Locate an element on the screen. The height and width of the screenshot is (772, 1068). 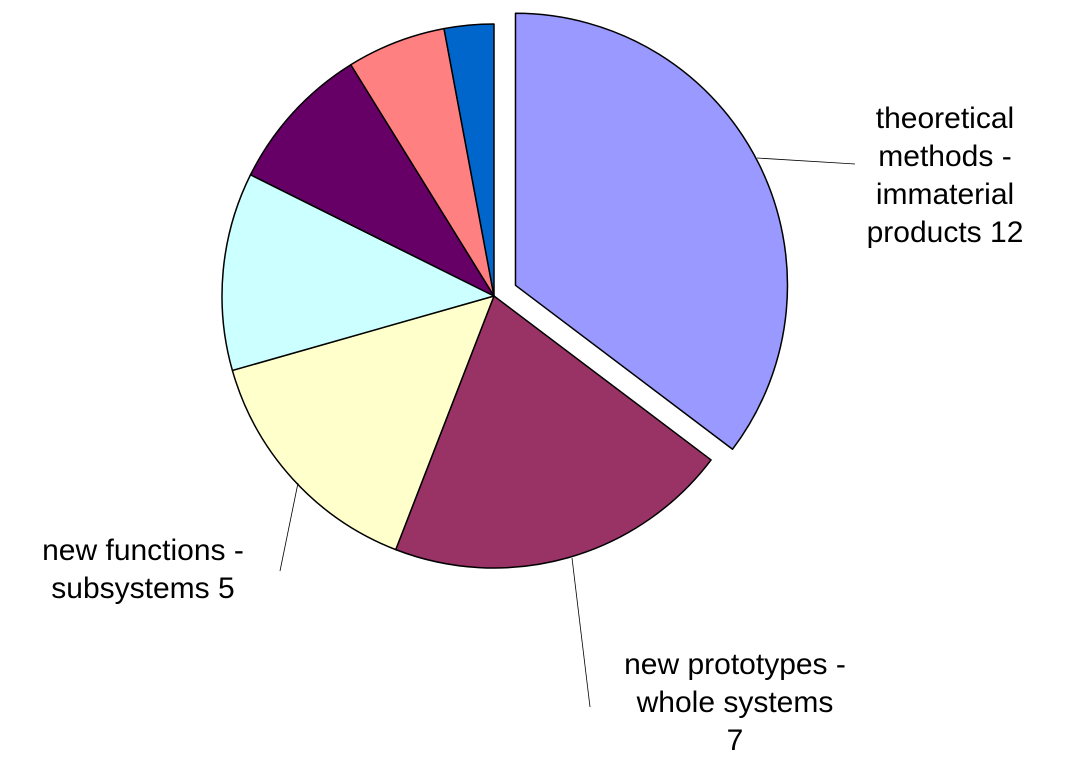
slice-label-3: new functions - subsystems 5 is located at coordinates (143, 569).